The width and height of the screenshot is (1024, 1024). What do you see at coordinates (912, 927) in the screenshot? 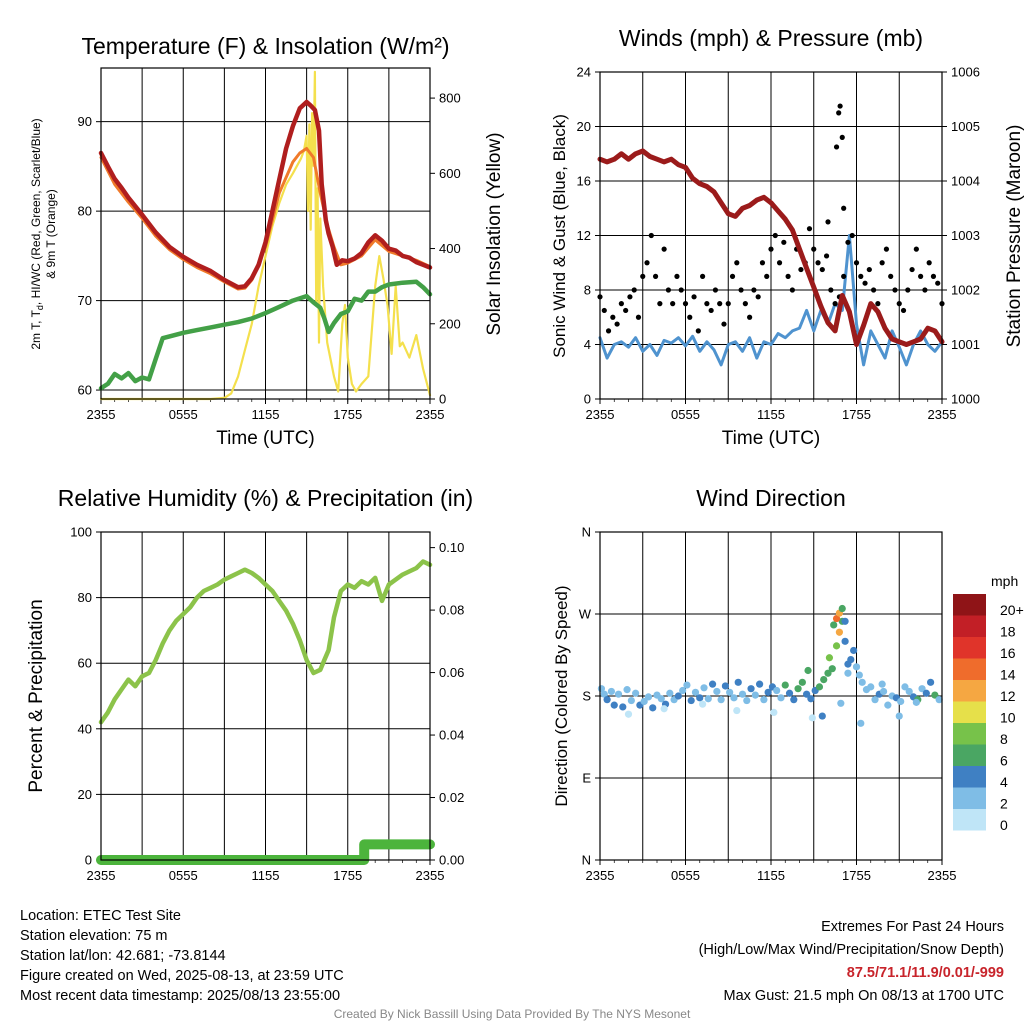
I see `extremes-title: Extremes For Past 24 Hours` at bounding box center [912, 927].